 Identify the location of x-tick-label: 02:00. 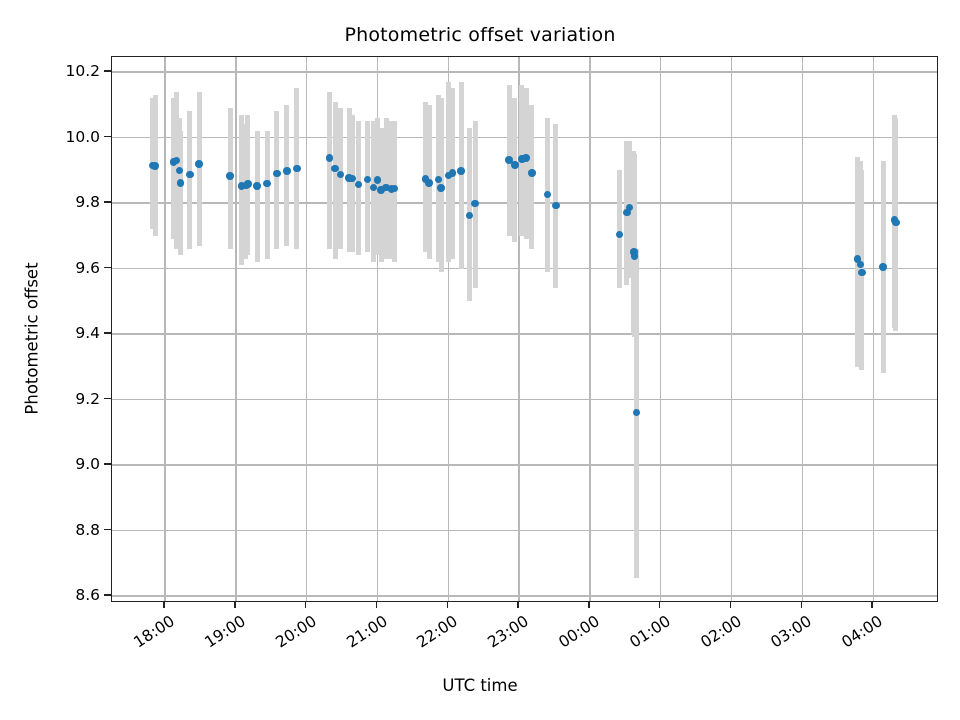
(721, 632).